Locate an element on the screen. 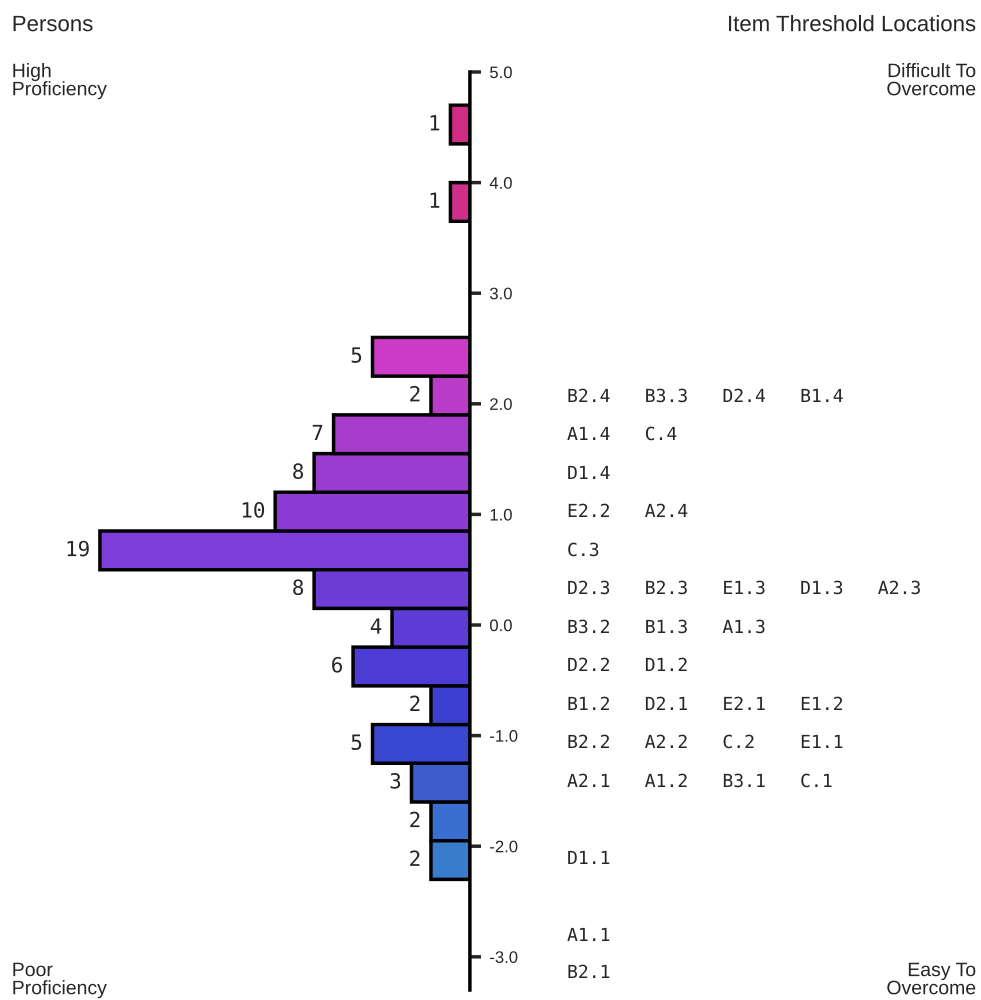 The height and width of the screenshot is (1000, 981). data-label: 10 is located at coordinates (253, 510).